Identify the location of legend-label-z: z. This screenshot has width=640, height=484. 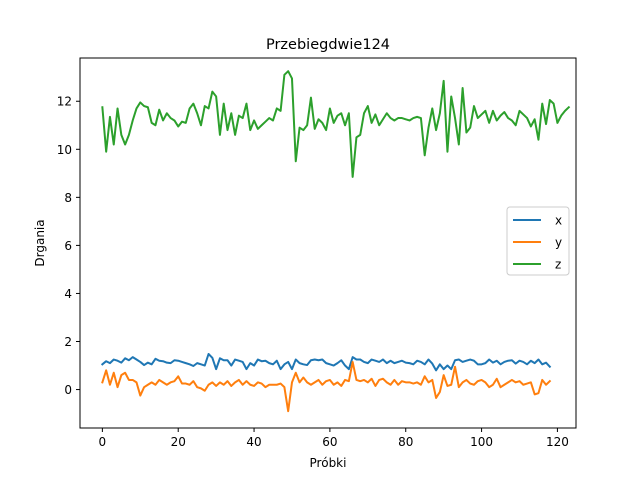
(558, 265).